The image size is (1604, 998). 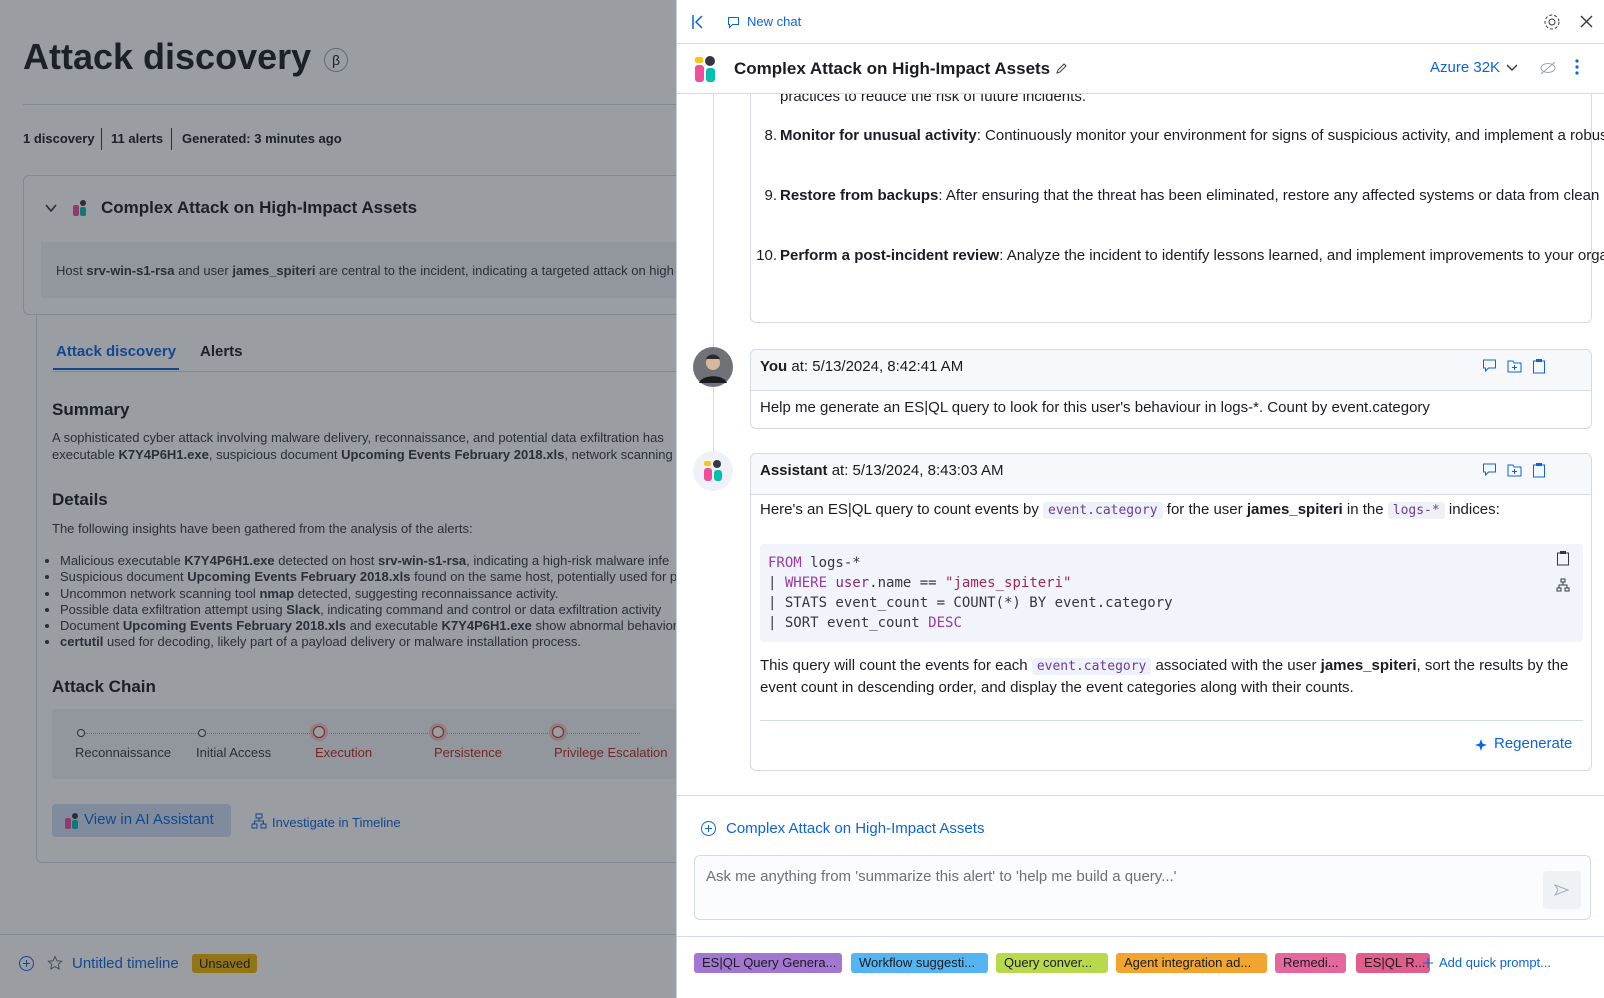 I want to click on send-button, so click(x=1562, y=890).